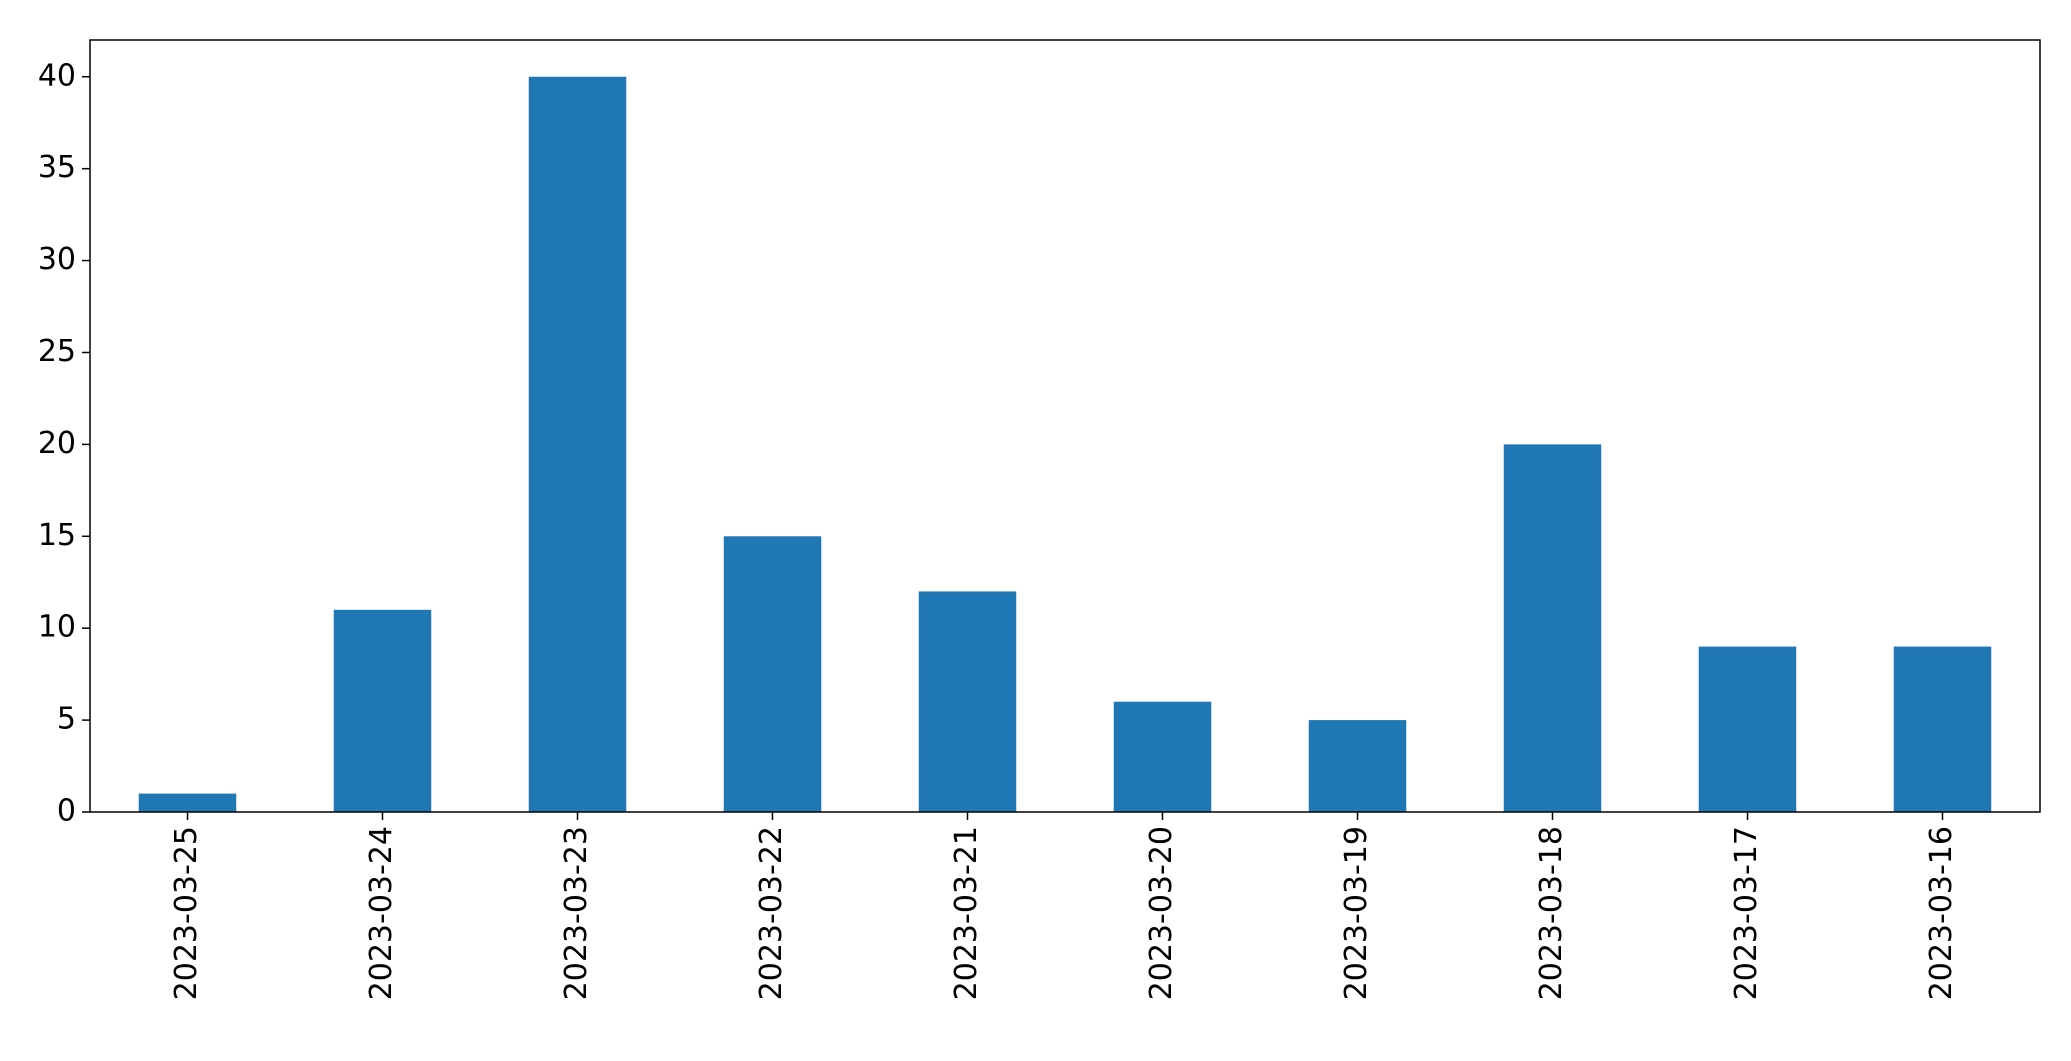  Describe the element at coordinates (57, 443) in the screenshot. I see `y-tick-label: 20` at that location.